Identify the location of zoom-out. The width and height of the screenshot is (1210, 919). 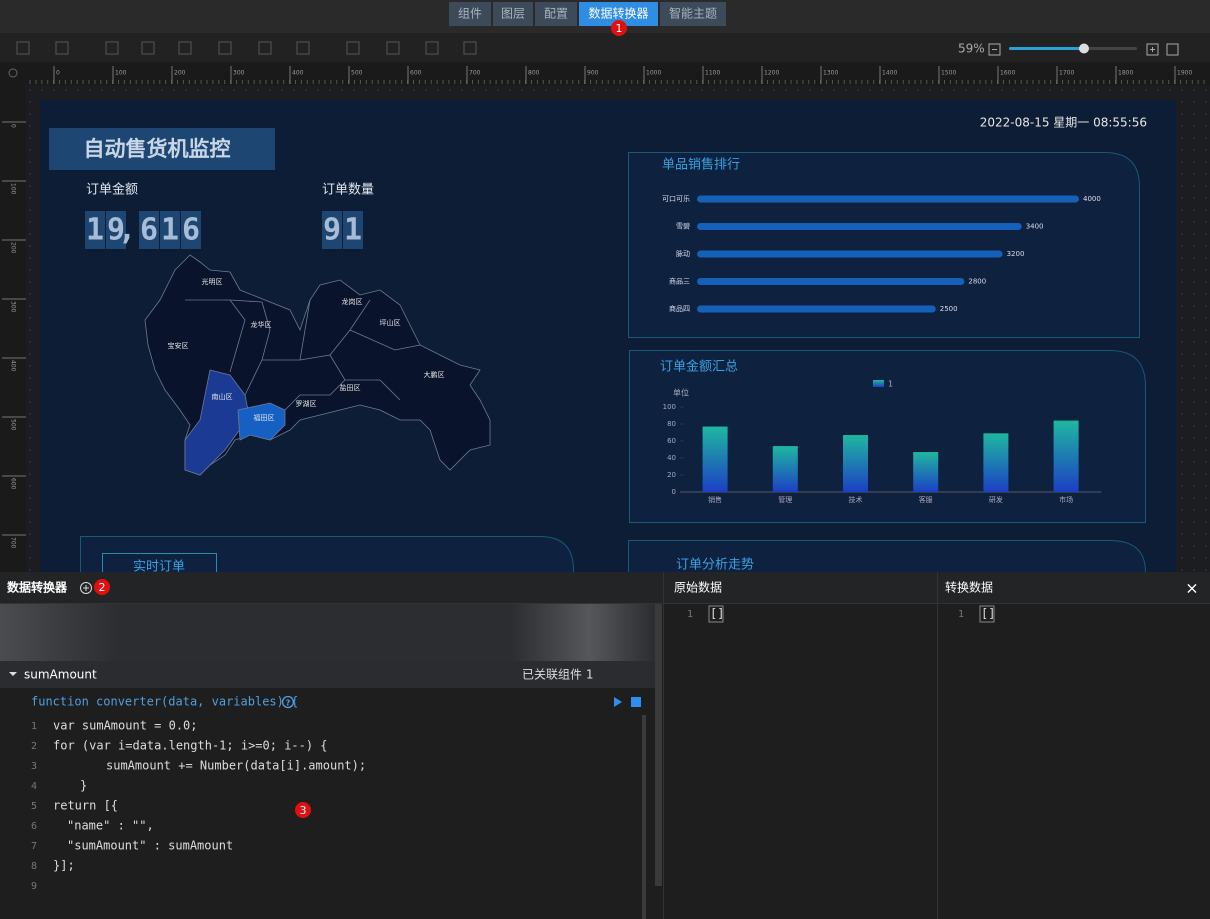
(994, 49).